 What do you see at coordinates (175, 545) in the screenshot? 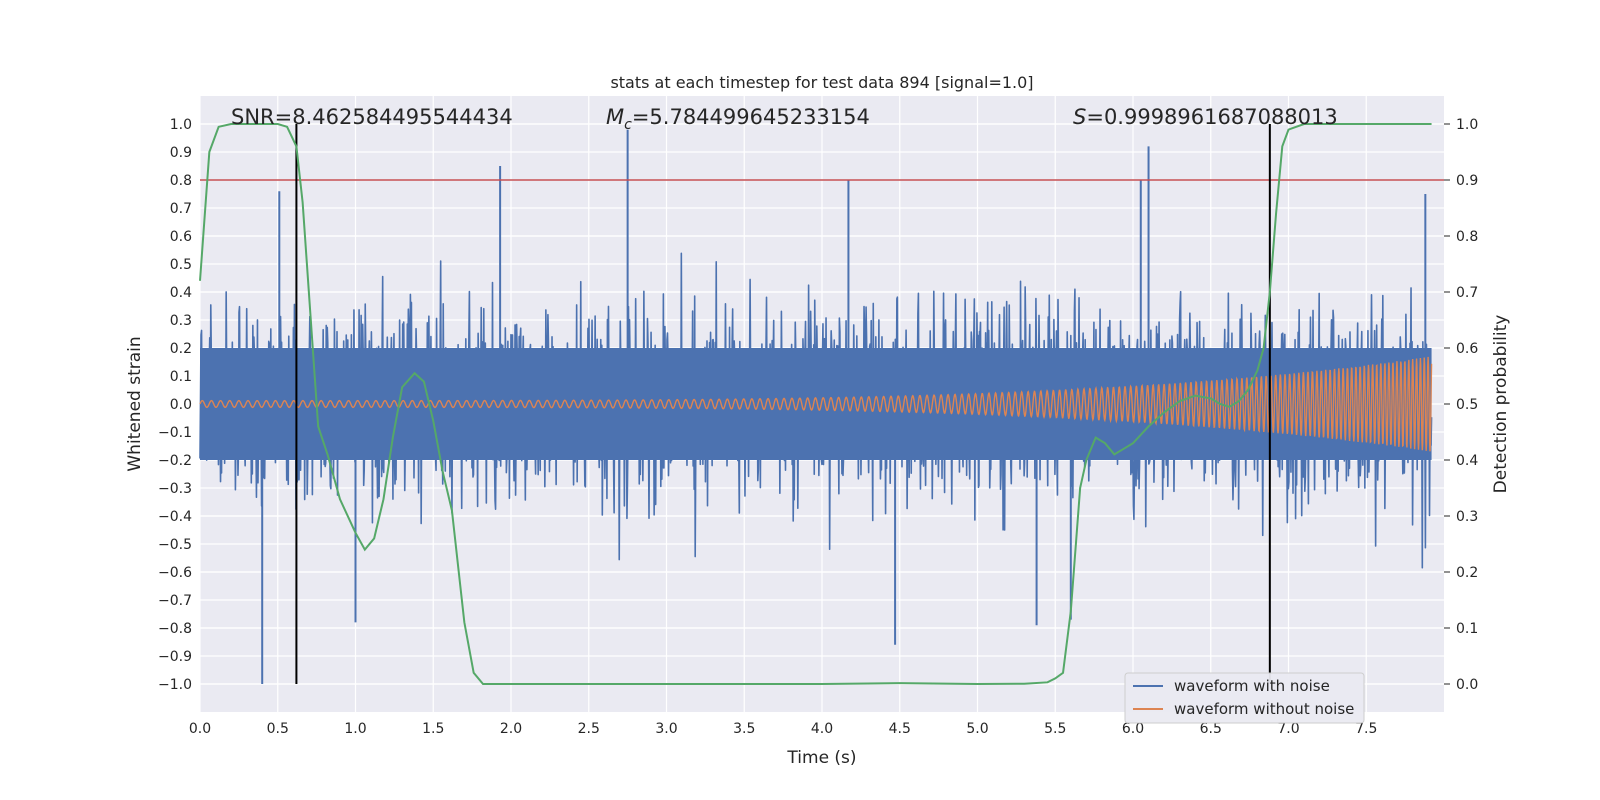
I see `y-tick-label: −0.5` at bounding box center [175, 545].